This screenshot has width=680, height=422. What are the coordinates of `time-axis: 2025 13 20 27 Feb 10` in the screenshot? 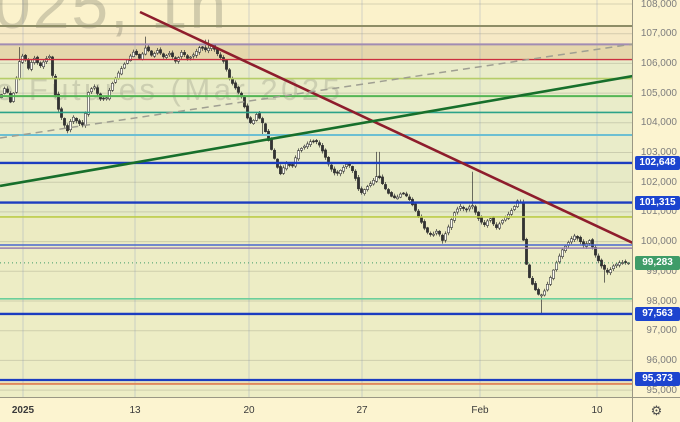 It's located at (316, 409).